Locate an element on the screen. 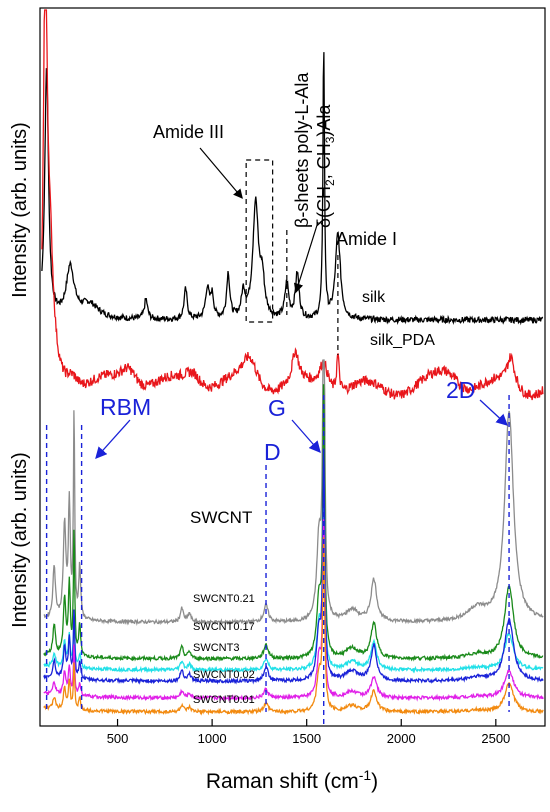 The width and height of the screenshot is (550, 812). y-axis-label-top: Intensity (arb. units) is located at coordinates (20, 210).